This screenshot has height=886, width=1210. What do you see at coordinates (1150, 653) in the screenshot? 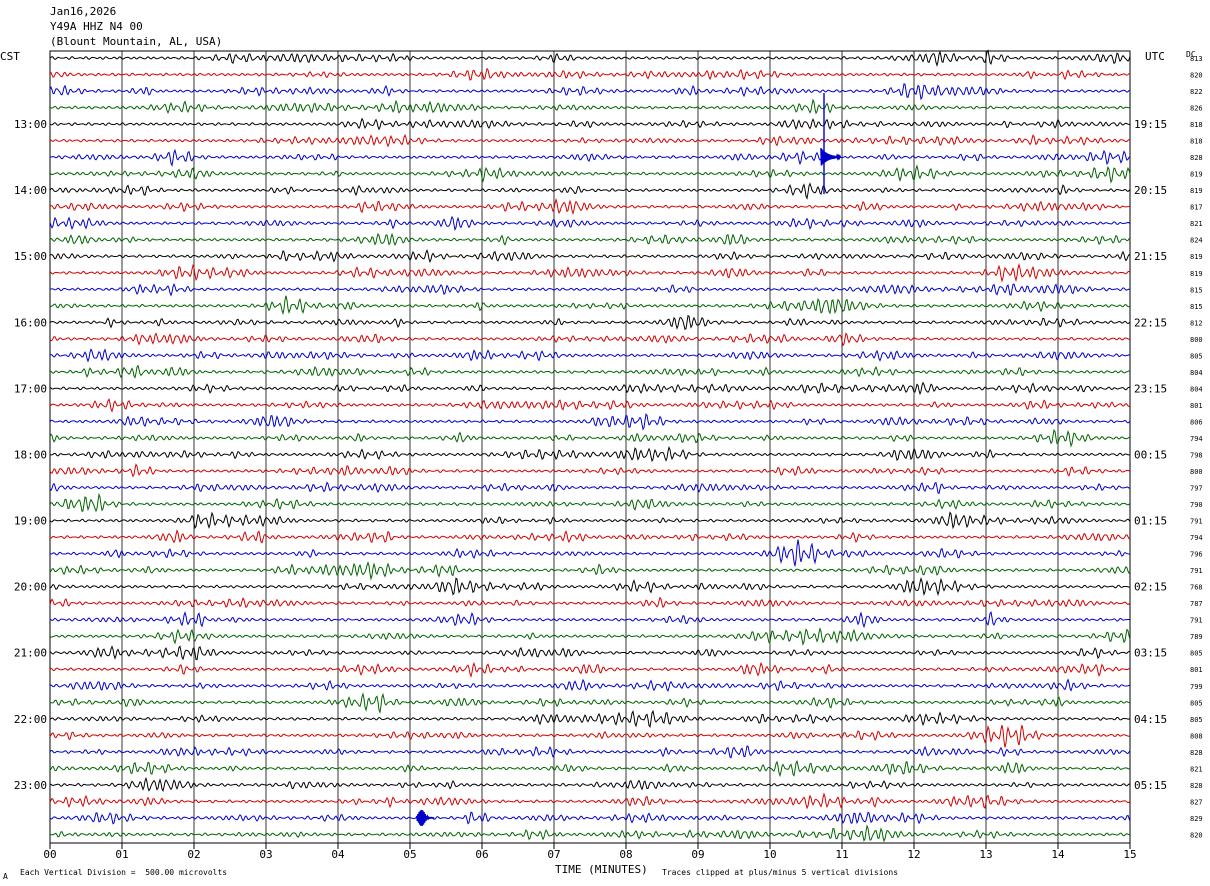
I see `utc-hour-label: 03:15` at bounding box center [1150, 653].